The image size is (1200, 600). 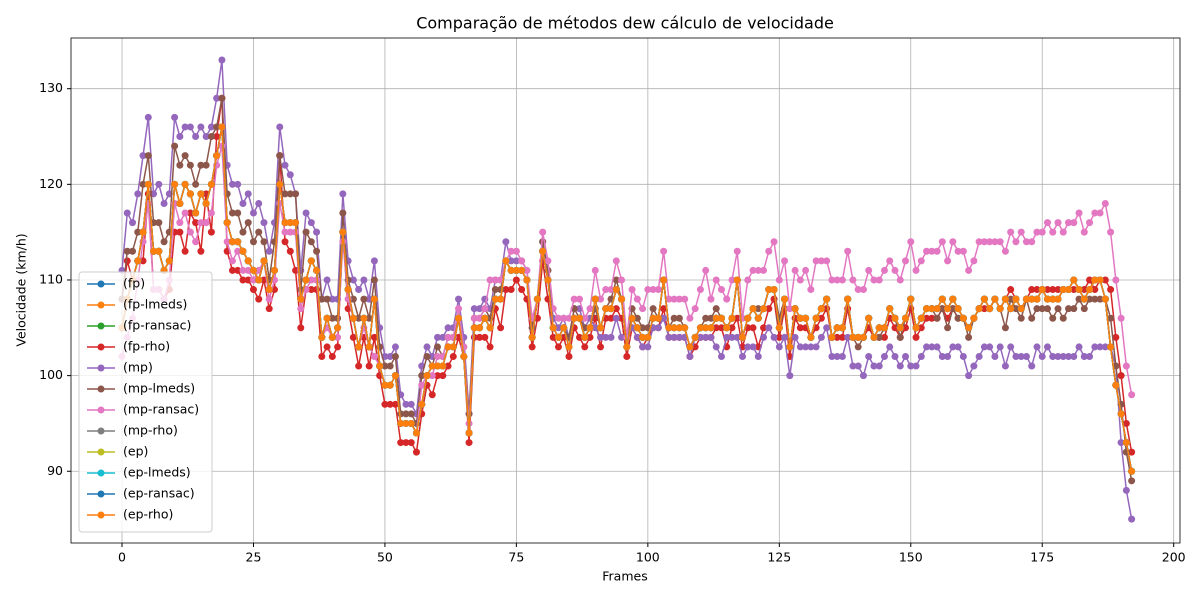 What do you see at coordinates (146, 346) in the screenshot?
I see `legend-label: (fp-rho)` at bounding box center [146, 346].